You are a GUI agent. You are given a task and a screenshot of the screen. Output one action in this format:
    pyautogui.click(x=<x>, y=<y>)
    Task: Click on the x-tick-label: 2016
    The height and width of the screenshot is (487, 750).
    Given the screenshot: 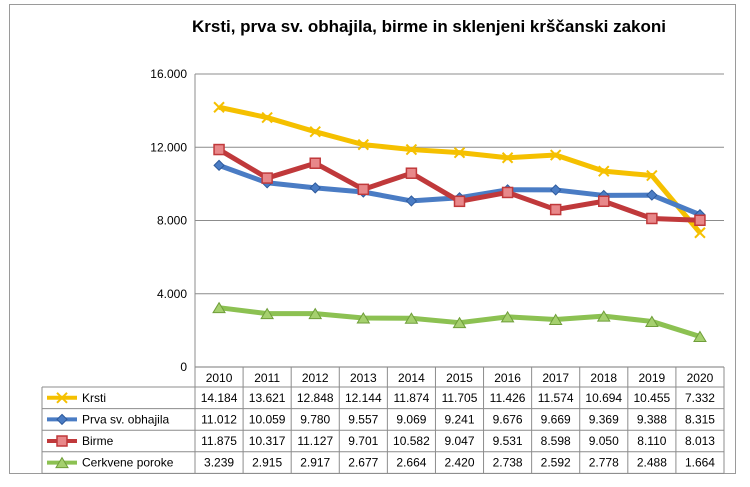 What is the action you would take?
    pyautogui.click(x=507, y=378)
    